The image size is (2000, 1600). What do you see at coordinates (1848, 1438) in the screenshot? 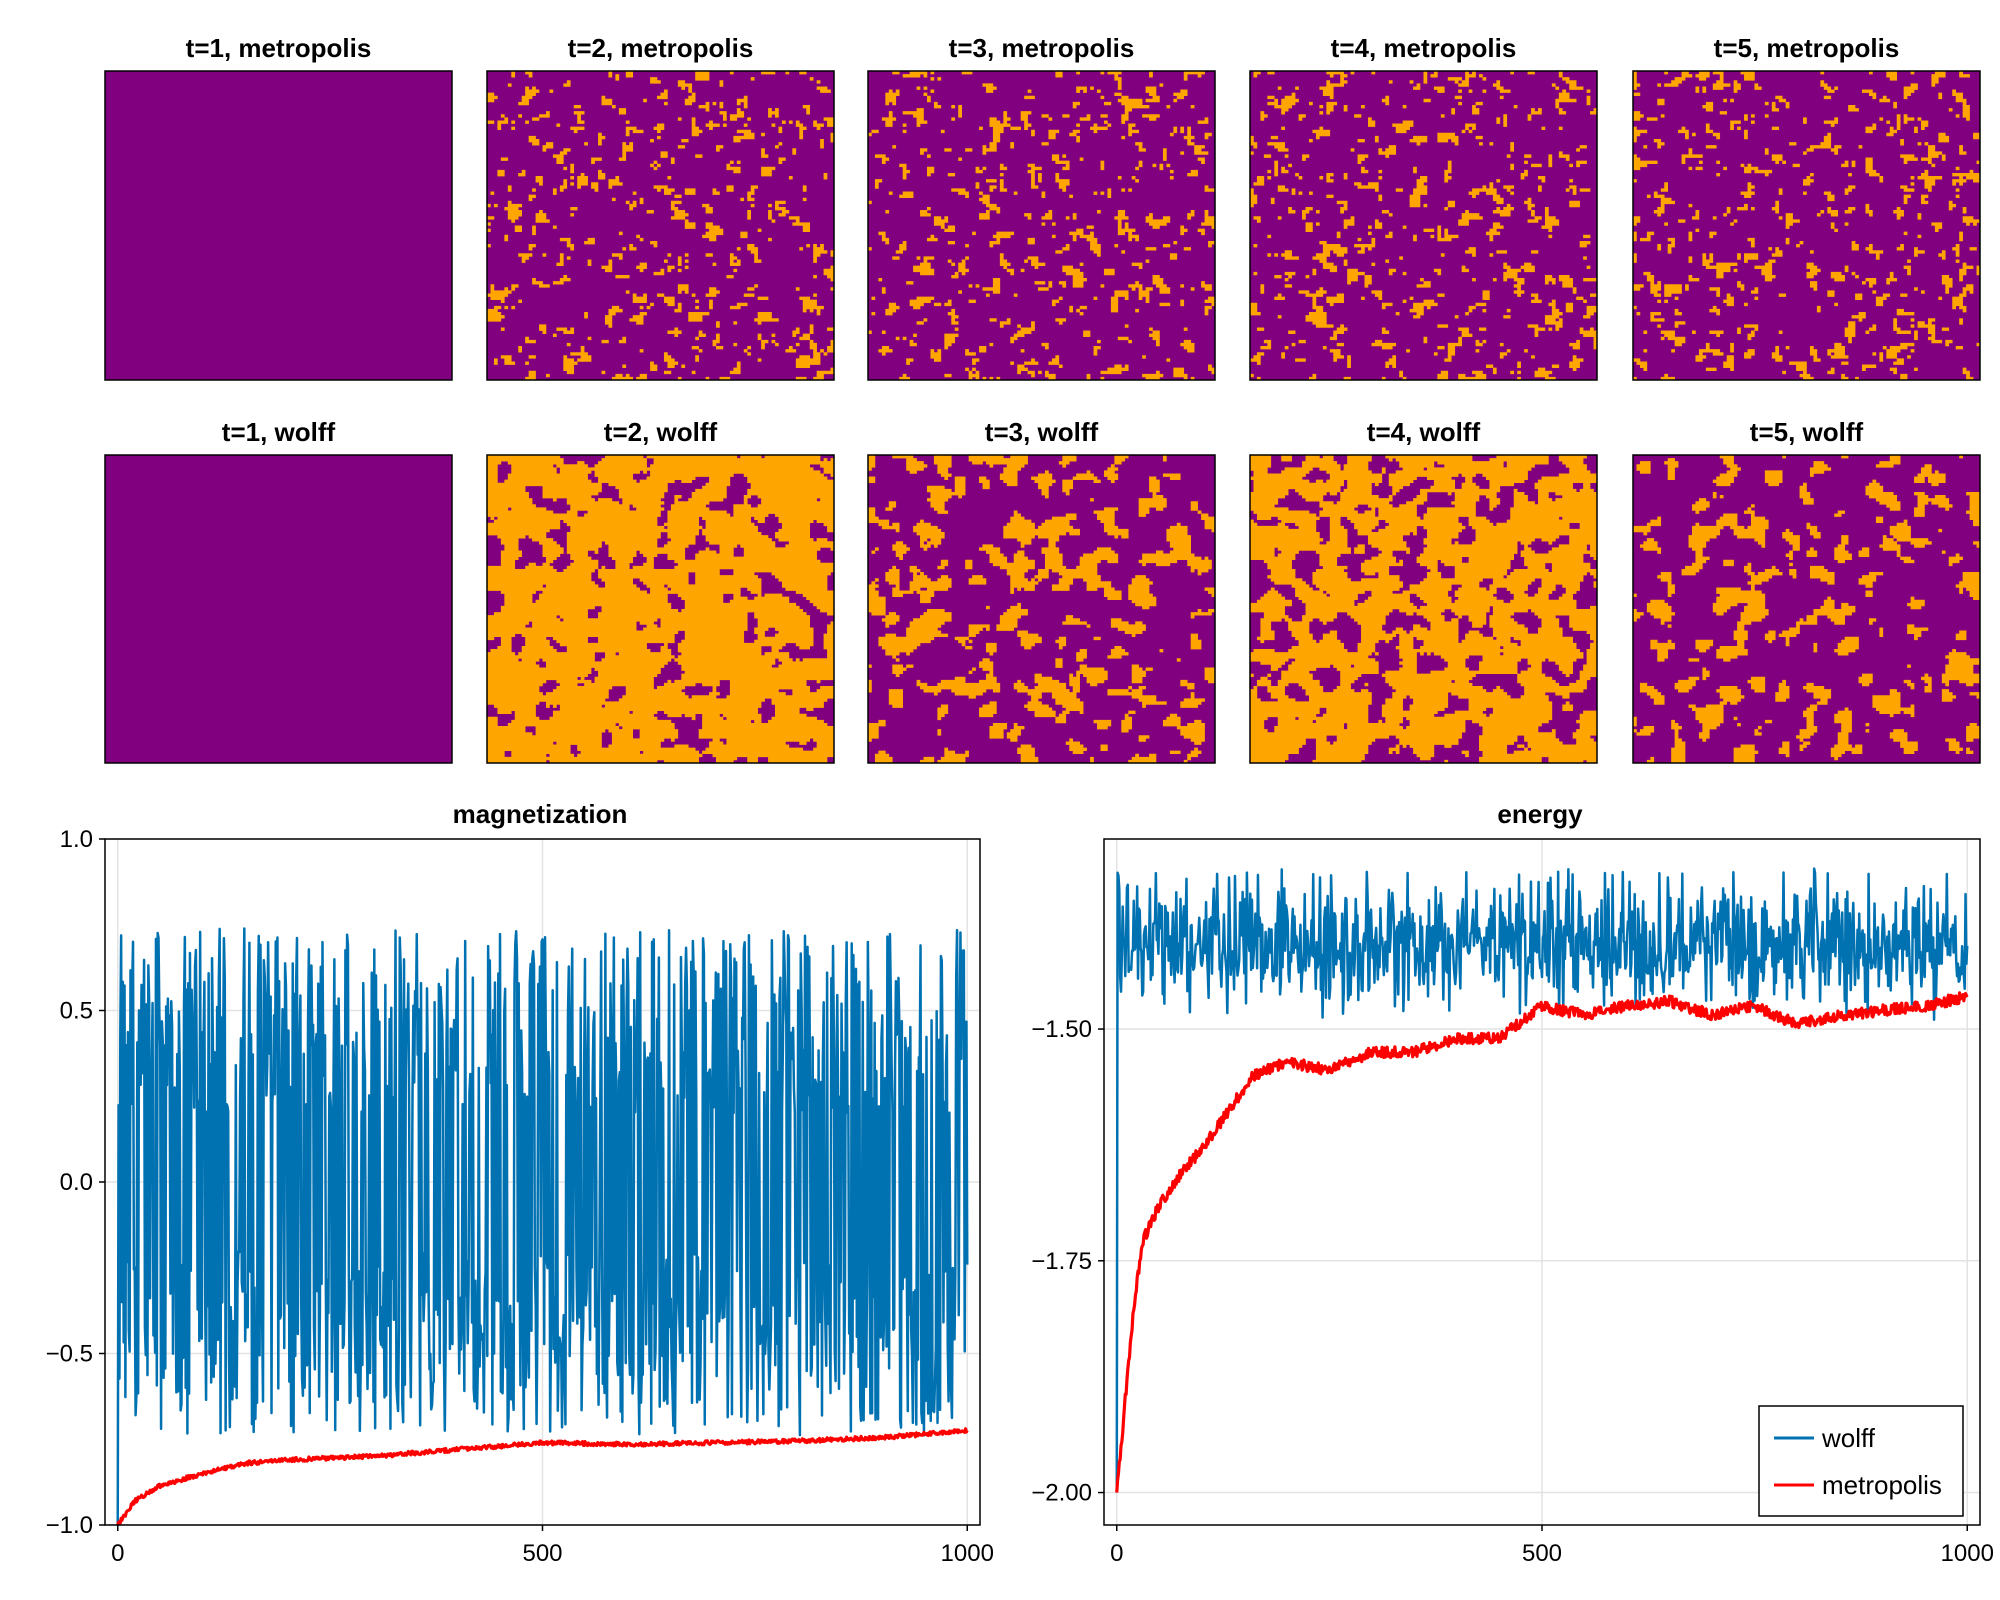
I see `legend-wolff-label: wolff` at bounding box center [1848, 1438].